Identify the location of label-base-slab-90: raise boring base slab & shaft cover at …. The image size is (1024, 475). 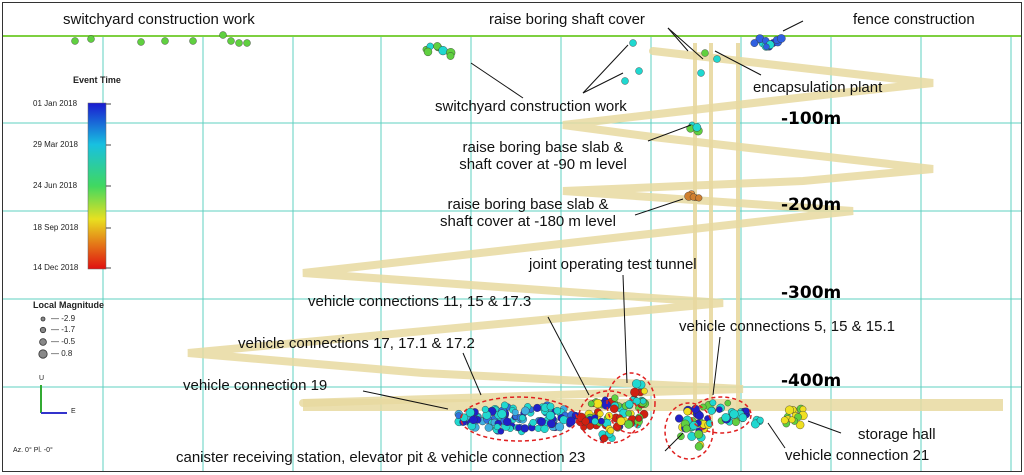
(543, 156).